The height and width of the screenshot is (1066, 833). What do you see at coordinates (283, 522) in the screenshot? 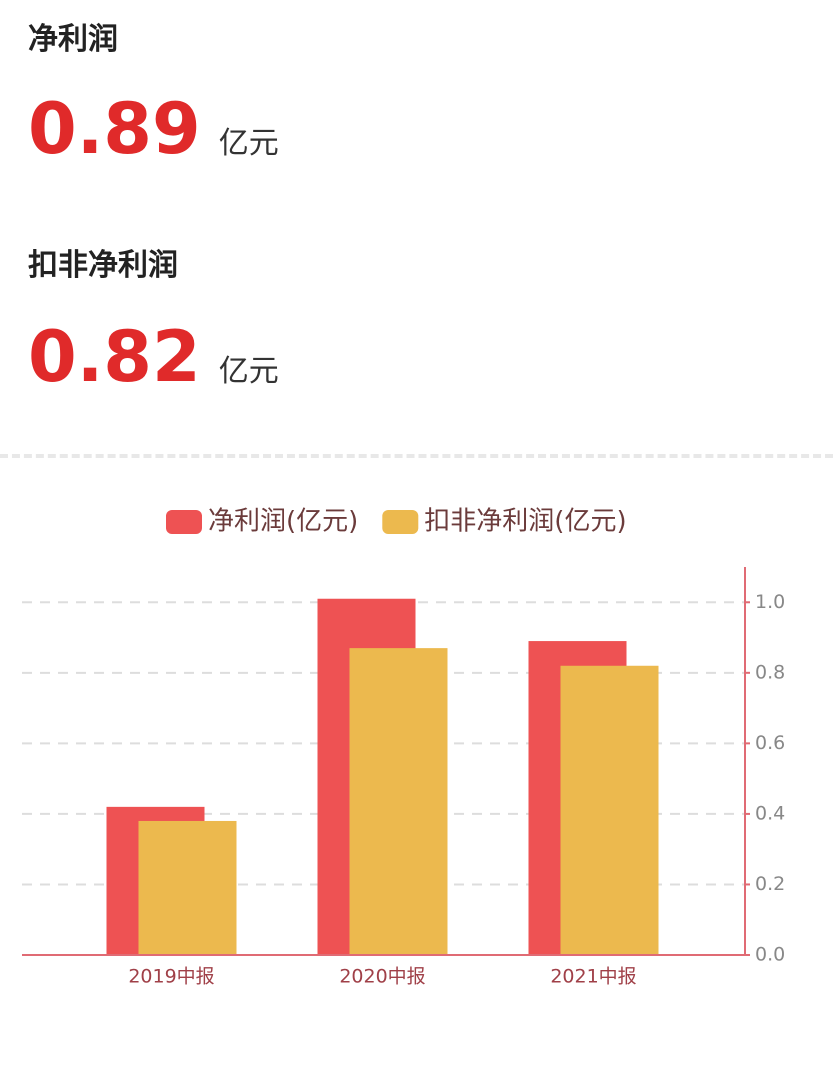
I see `legend-label: 净利润(亿元)` at bounding box center [283, 522].